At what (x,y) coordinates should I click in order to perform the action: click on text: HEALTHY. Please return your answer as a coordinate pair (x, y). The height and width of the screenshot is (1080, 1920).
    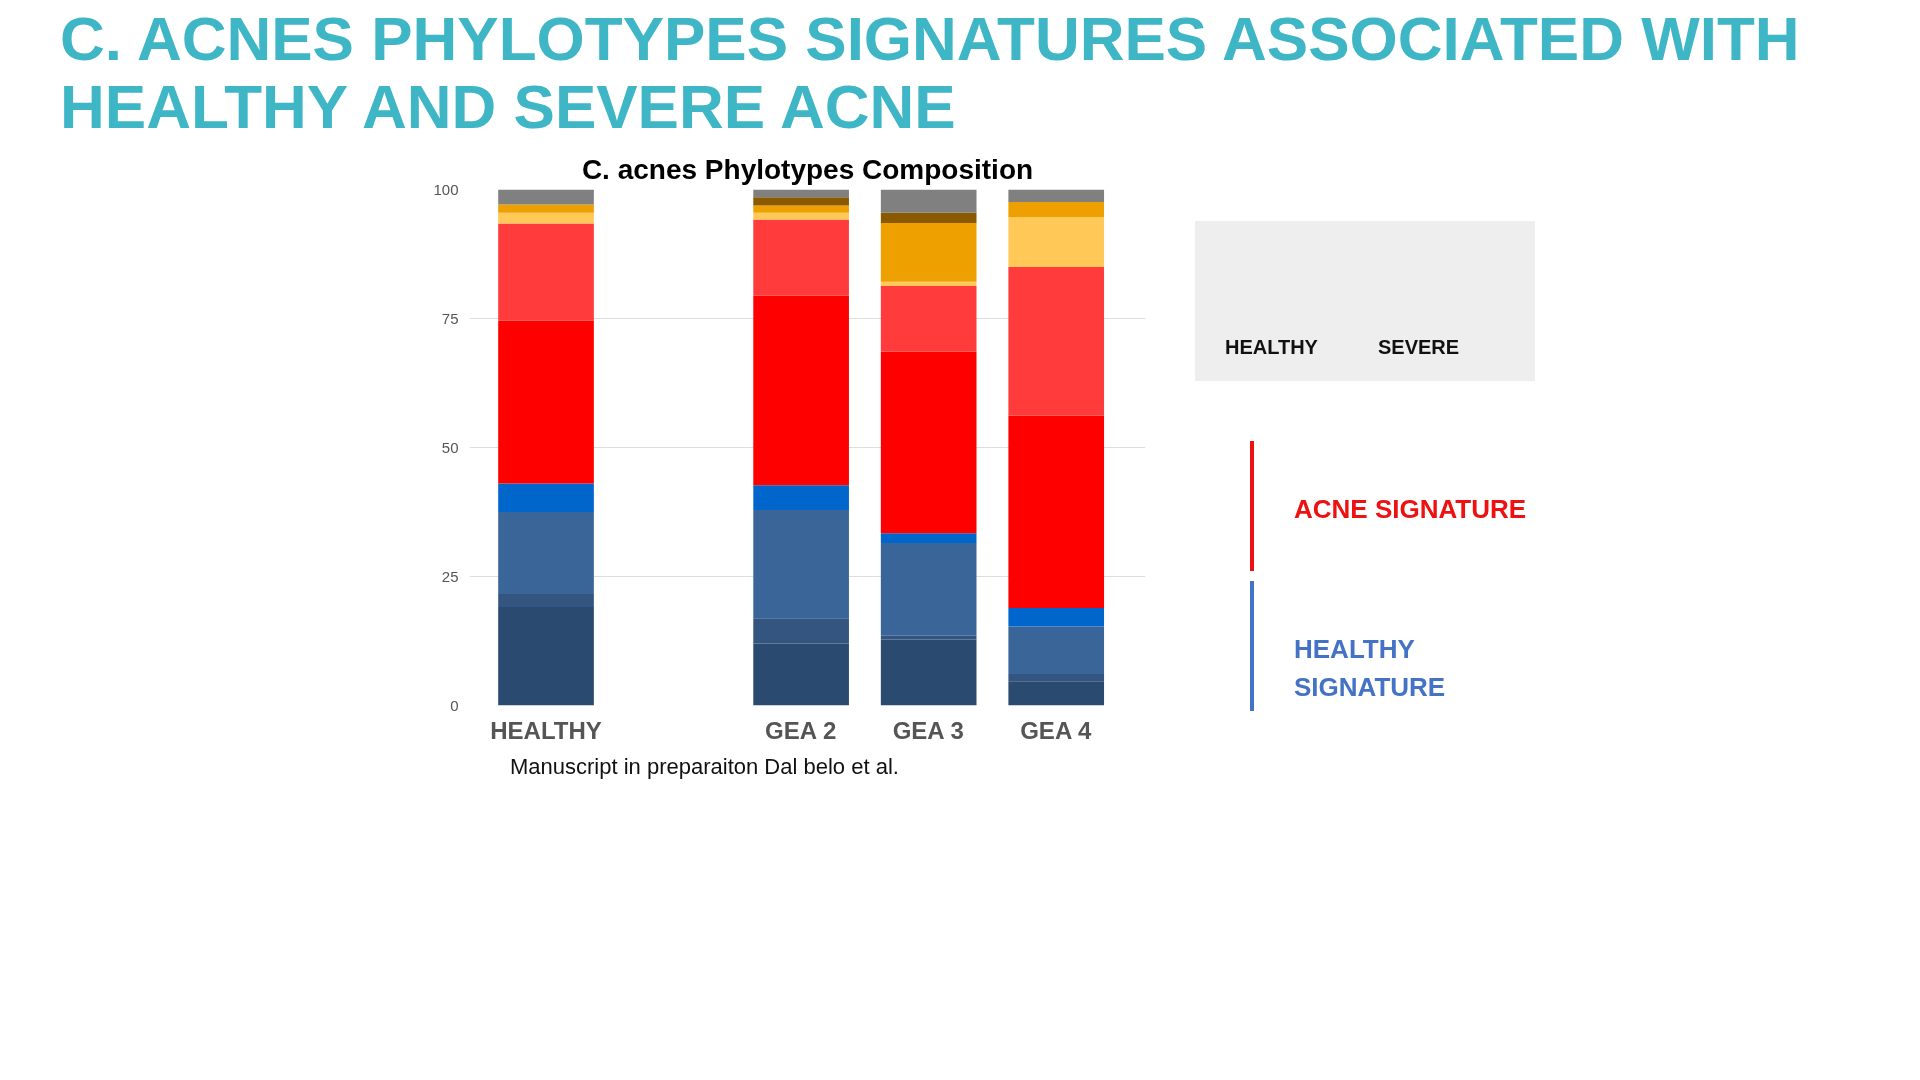
    Looking at the image, I should click on (1271, 346).